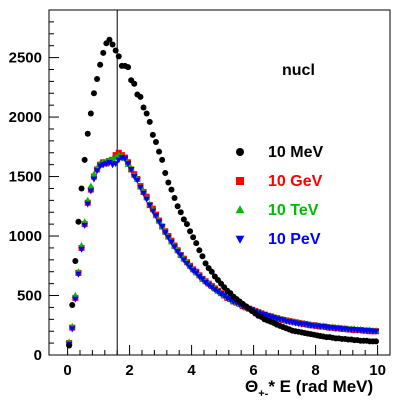  Describe the element at coordinates (38, 355) in the screenshot. I see `y-tick-label: 0` at that location.